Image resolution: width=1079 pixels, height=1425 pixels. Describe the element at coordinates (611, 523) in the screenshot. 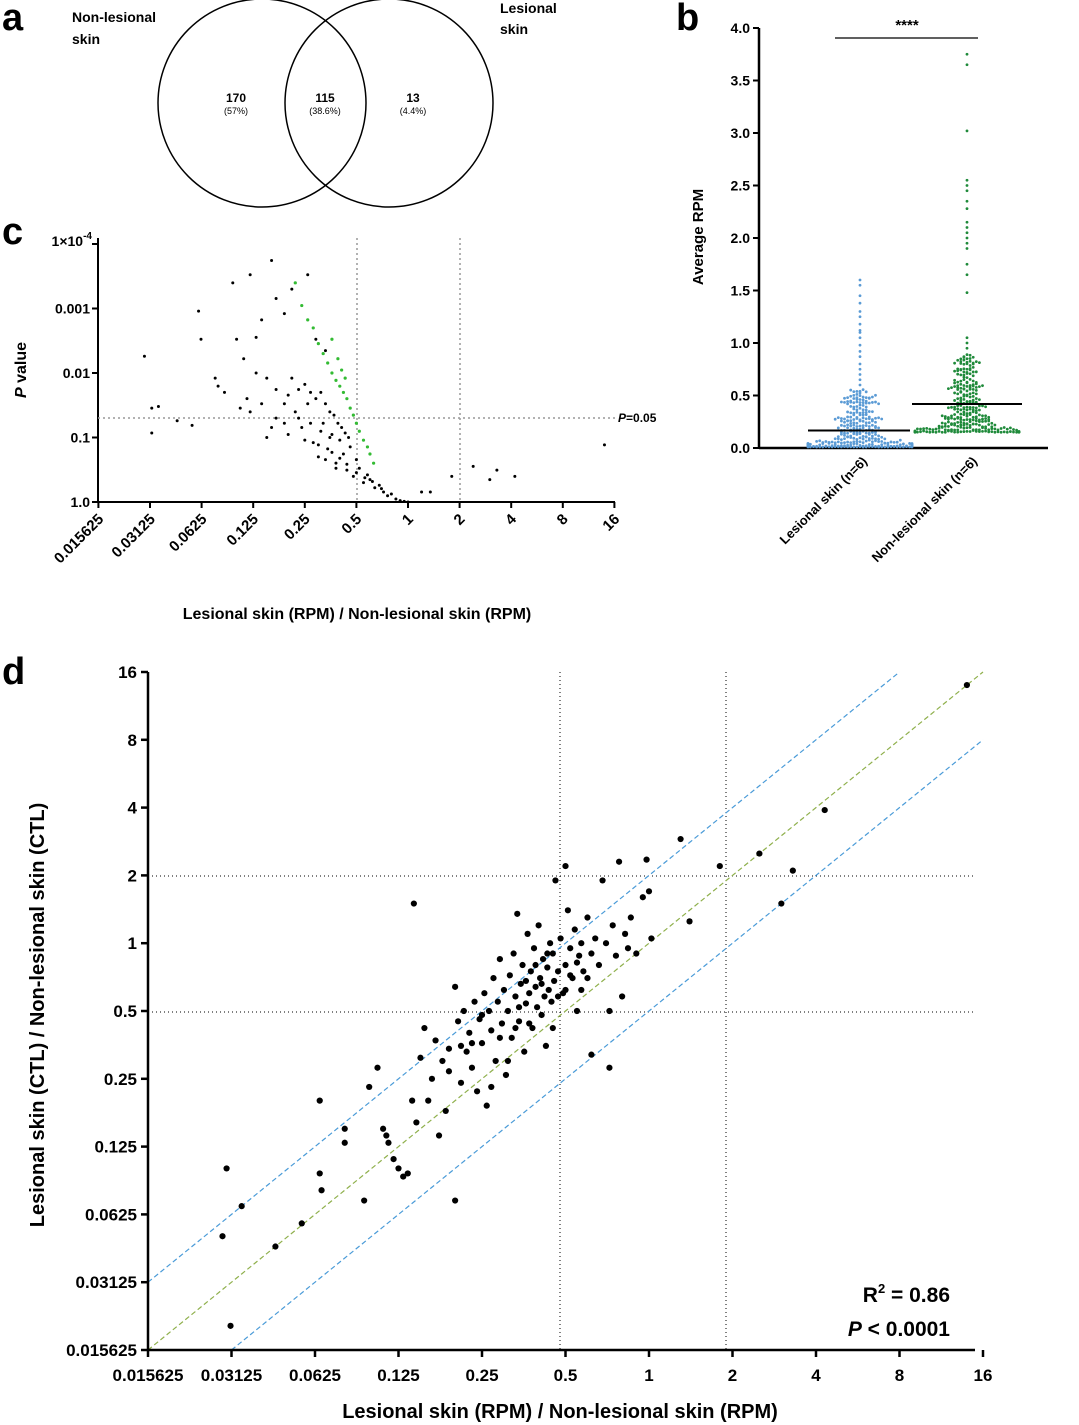

I see `c-x-tick-label: 16` at that location.